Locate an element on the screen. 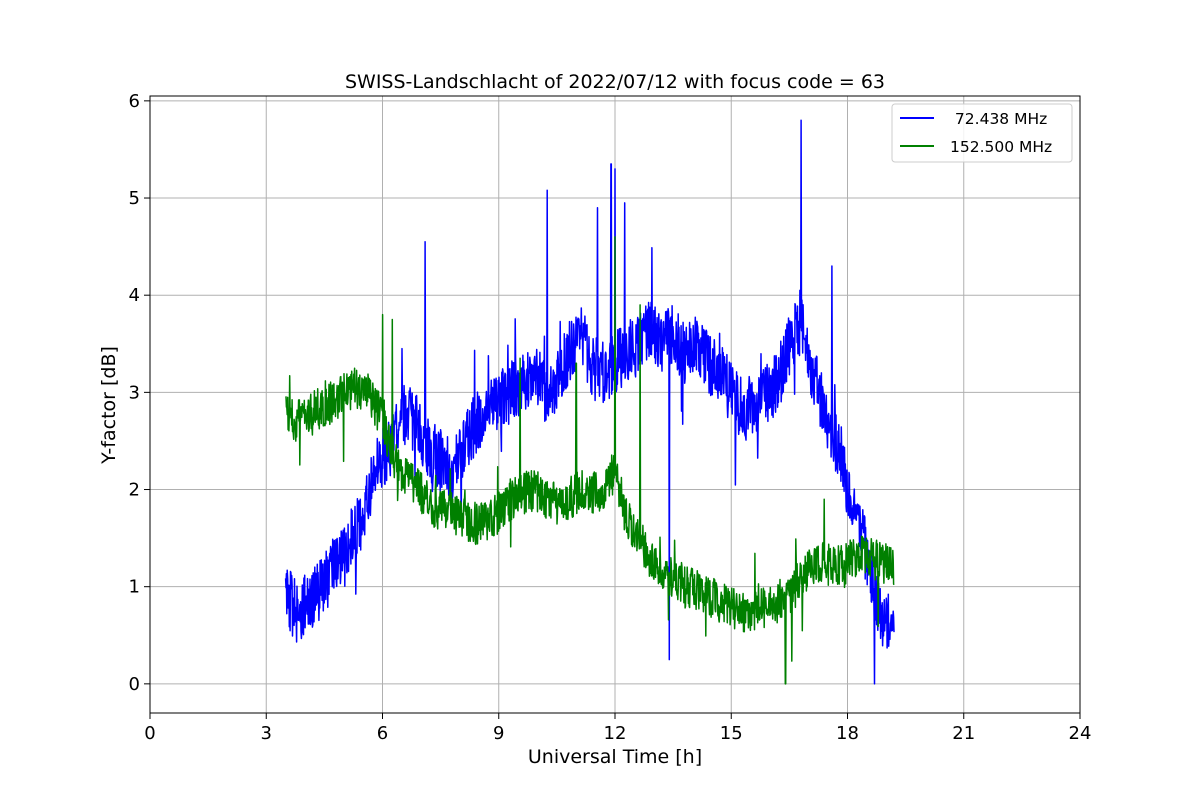 The width and height of the screenshot is (1200, 800). x-axis-ticks: 0 3 6 9 12 15 18 21 24 is located at coordinates (617, 728).